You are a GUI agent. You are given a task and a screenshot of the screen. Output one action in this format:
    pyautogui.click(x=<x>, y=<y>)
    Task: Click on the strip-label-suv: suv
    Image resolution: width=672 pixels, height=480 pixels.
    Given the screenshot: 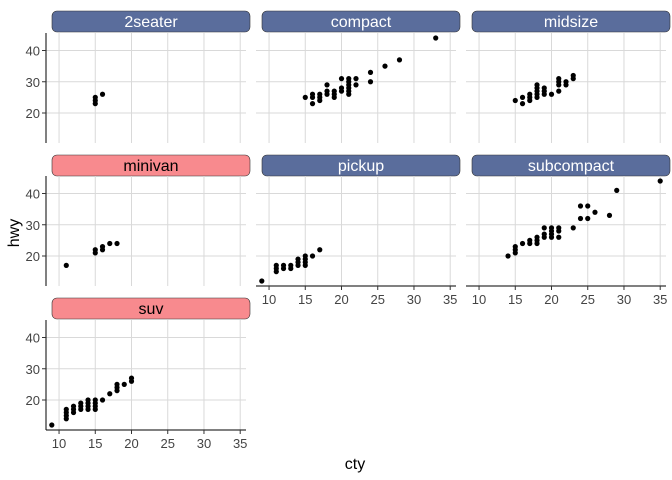 What is the action you would take?
    pyautogui.click(x=151, y=309)
    